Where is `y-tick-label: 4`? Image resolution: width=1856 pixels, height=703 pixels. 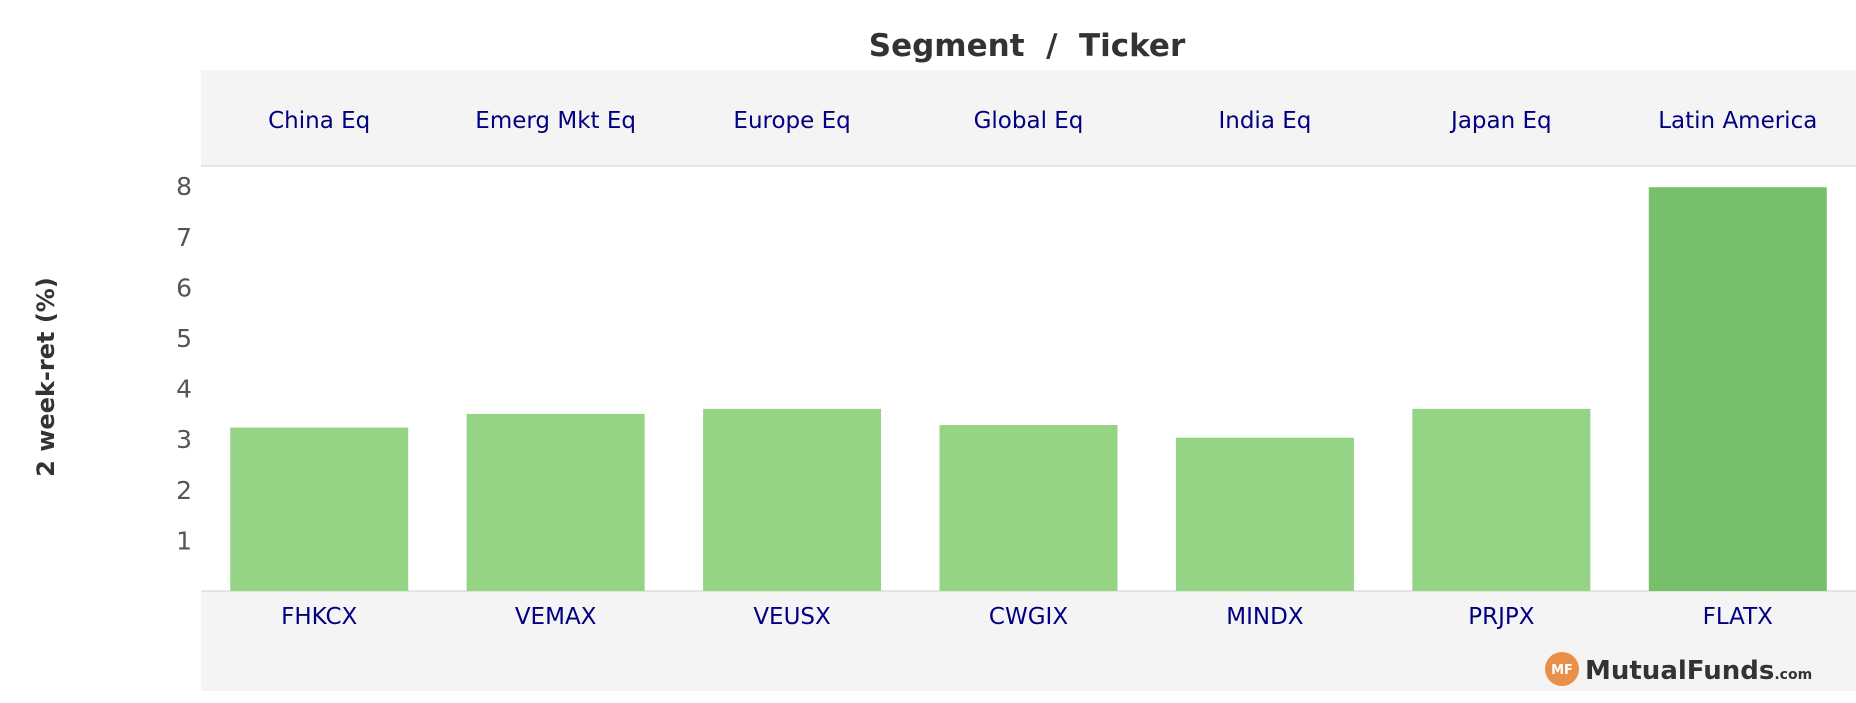 y-tick-label: 4 is located at coordinates (184, 389).